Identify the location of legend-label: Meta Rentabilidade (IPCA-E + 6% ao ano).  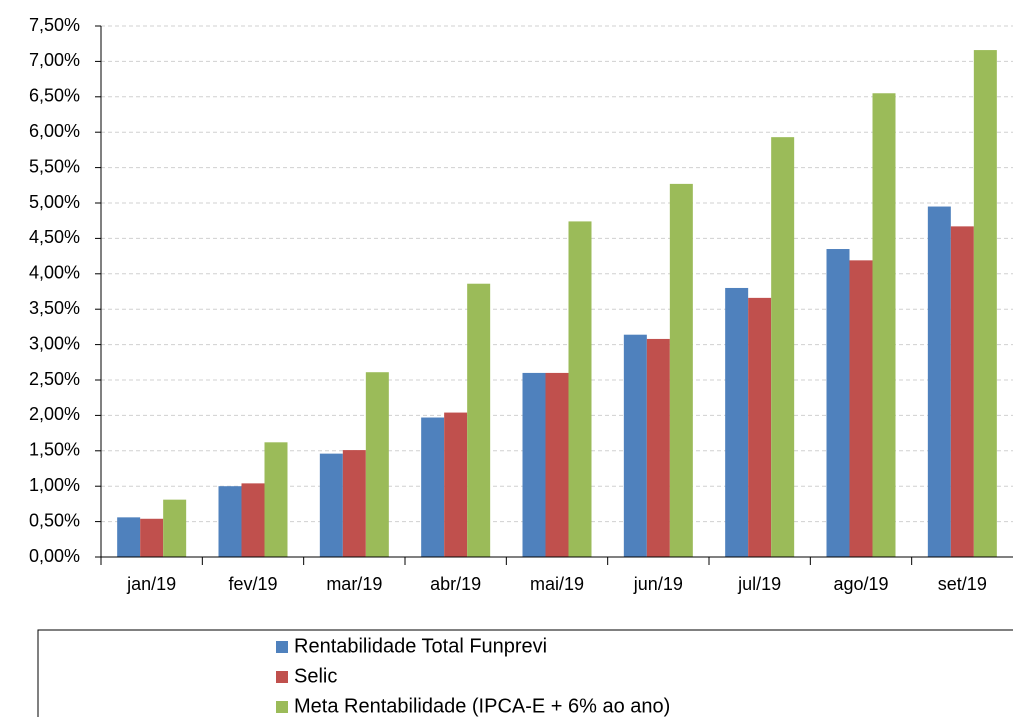
(482, 706).